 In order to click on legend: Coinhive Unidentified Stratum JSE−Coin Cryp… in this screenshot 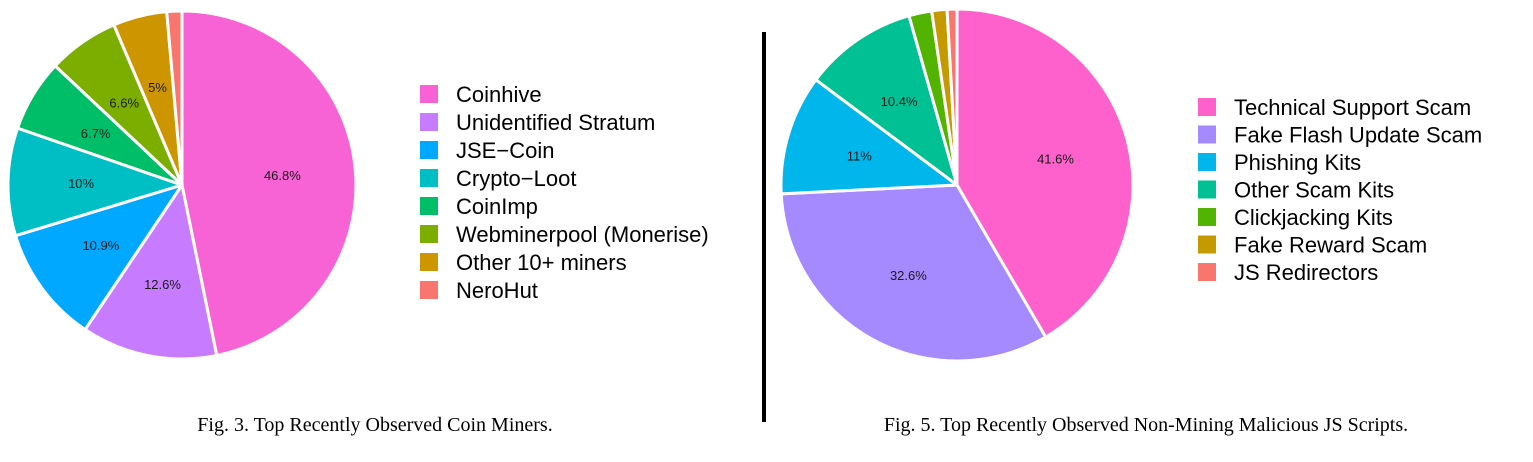, I will do `click(564, 192)`.